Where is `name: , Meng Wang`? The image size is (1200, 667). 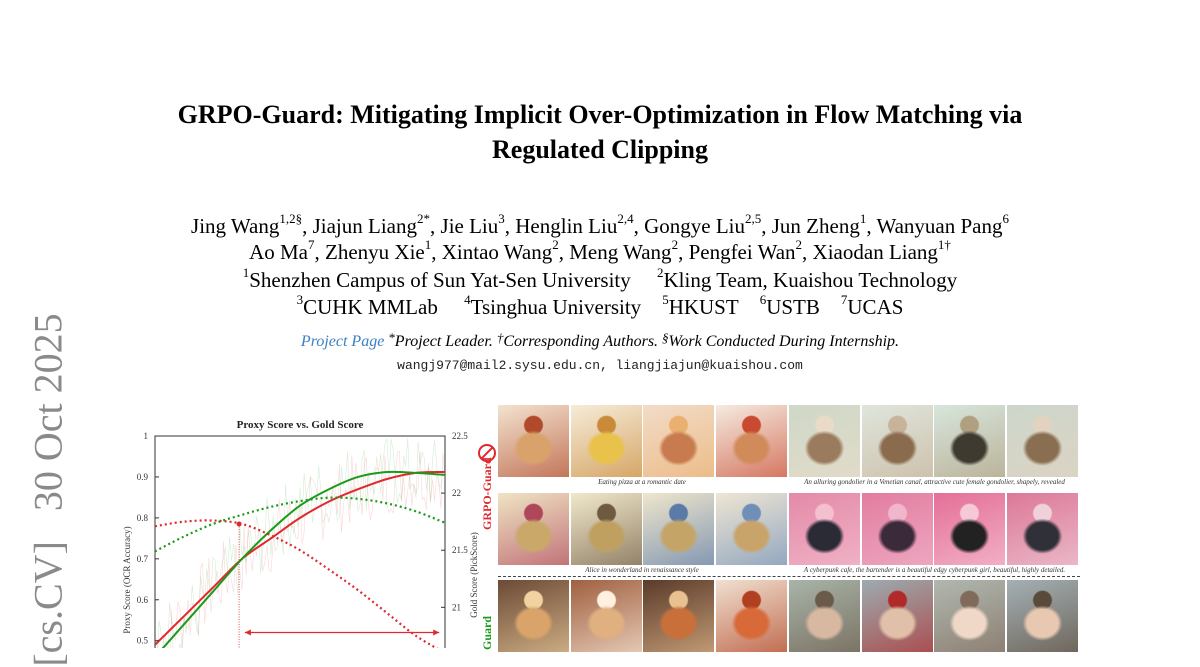
name: , Meng Wang is located at coordinates (615, 252).